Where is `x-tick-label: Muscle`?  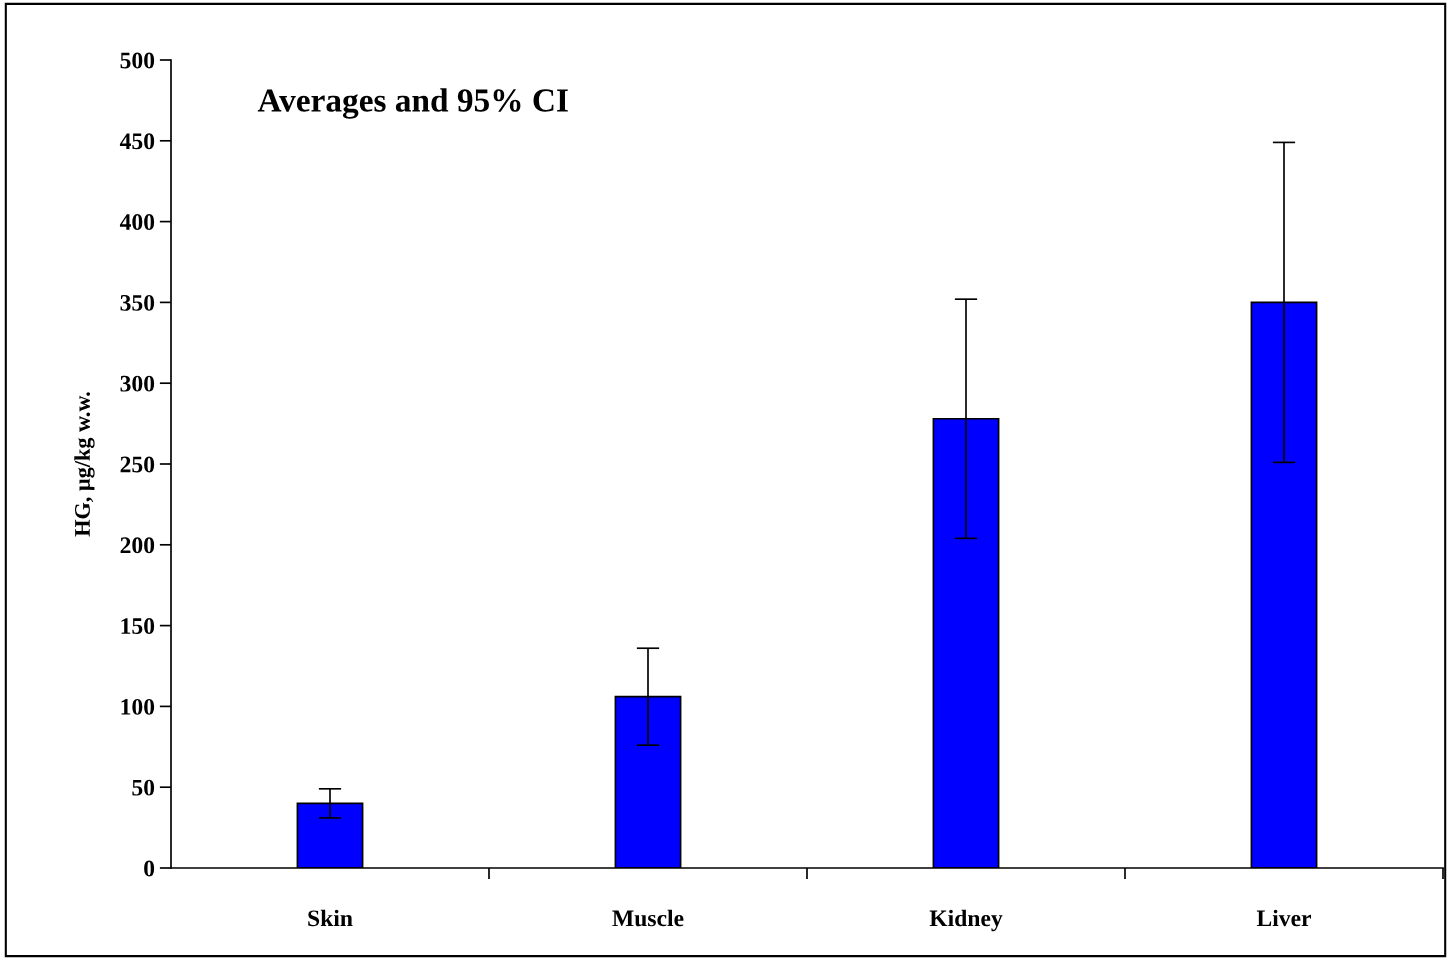
x-tick-label: Muscle is located at coordinates (648, 918).